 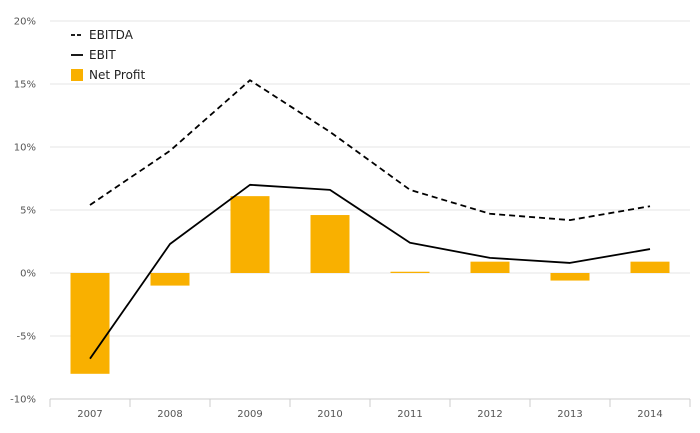 I want to click on x-tick-label: 2007, so click(x=89, y=414).